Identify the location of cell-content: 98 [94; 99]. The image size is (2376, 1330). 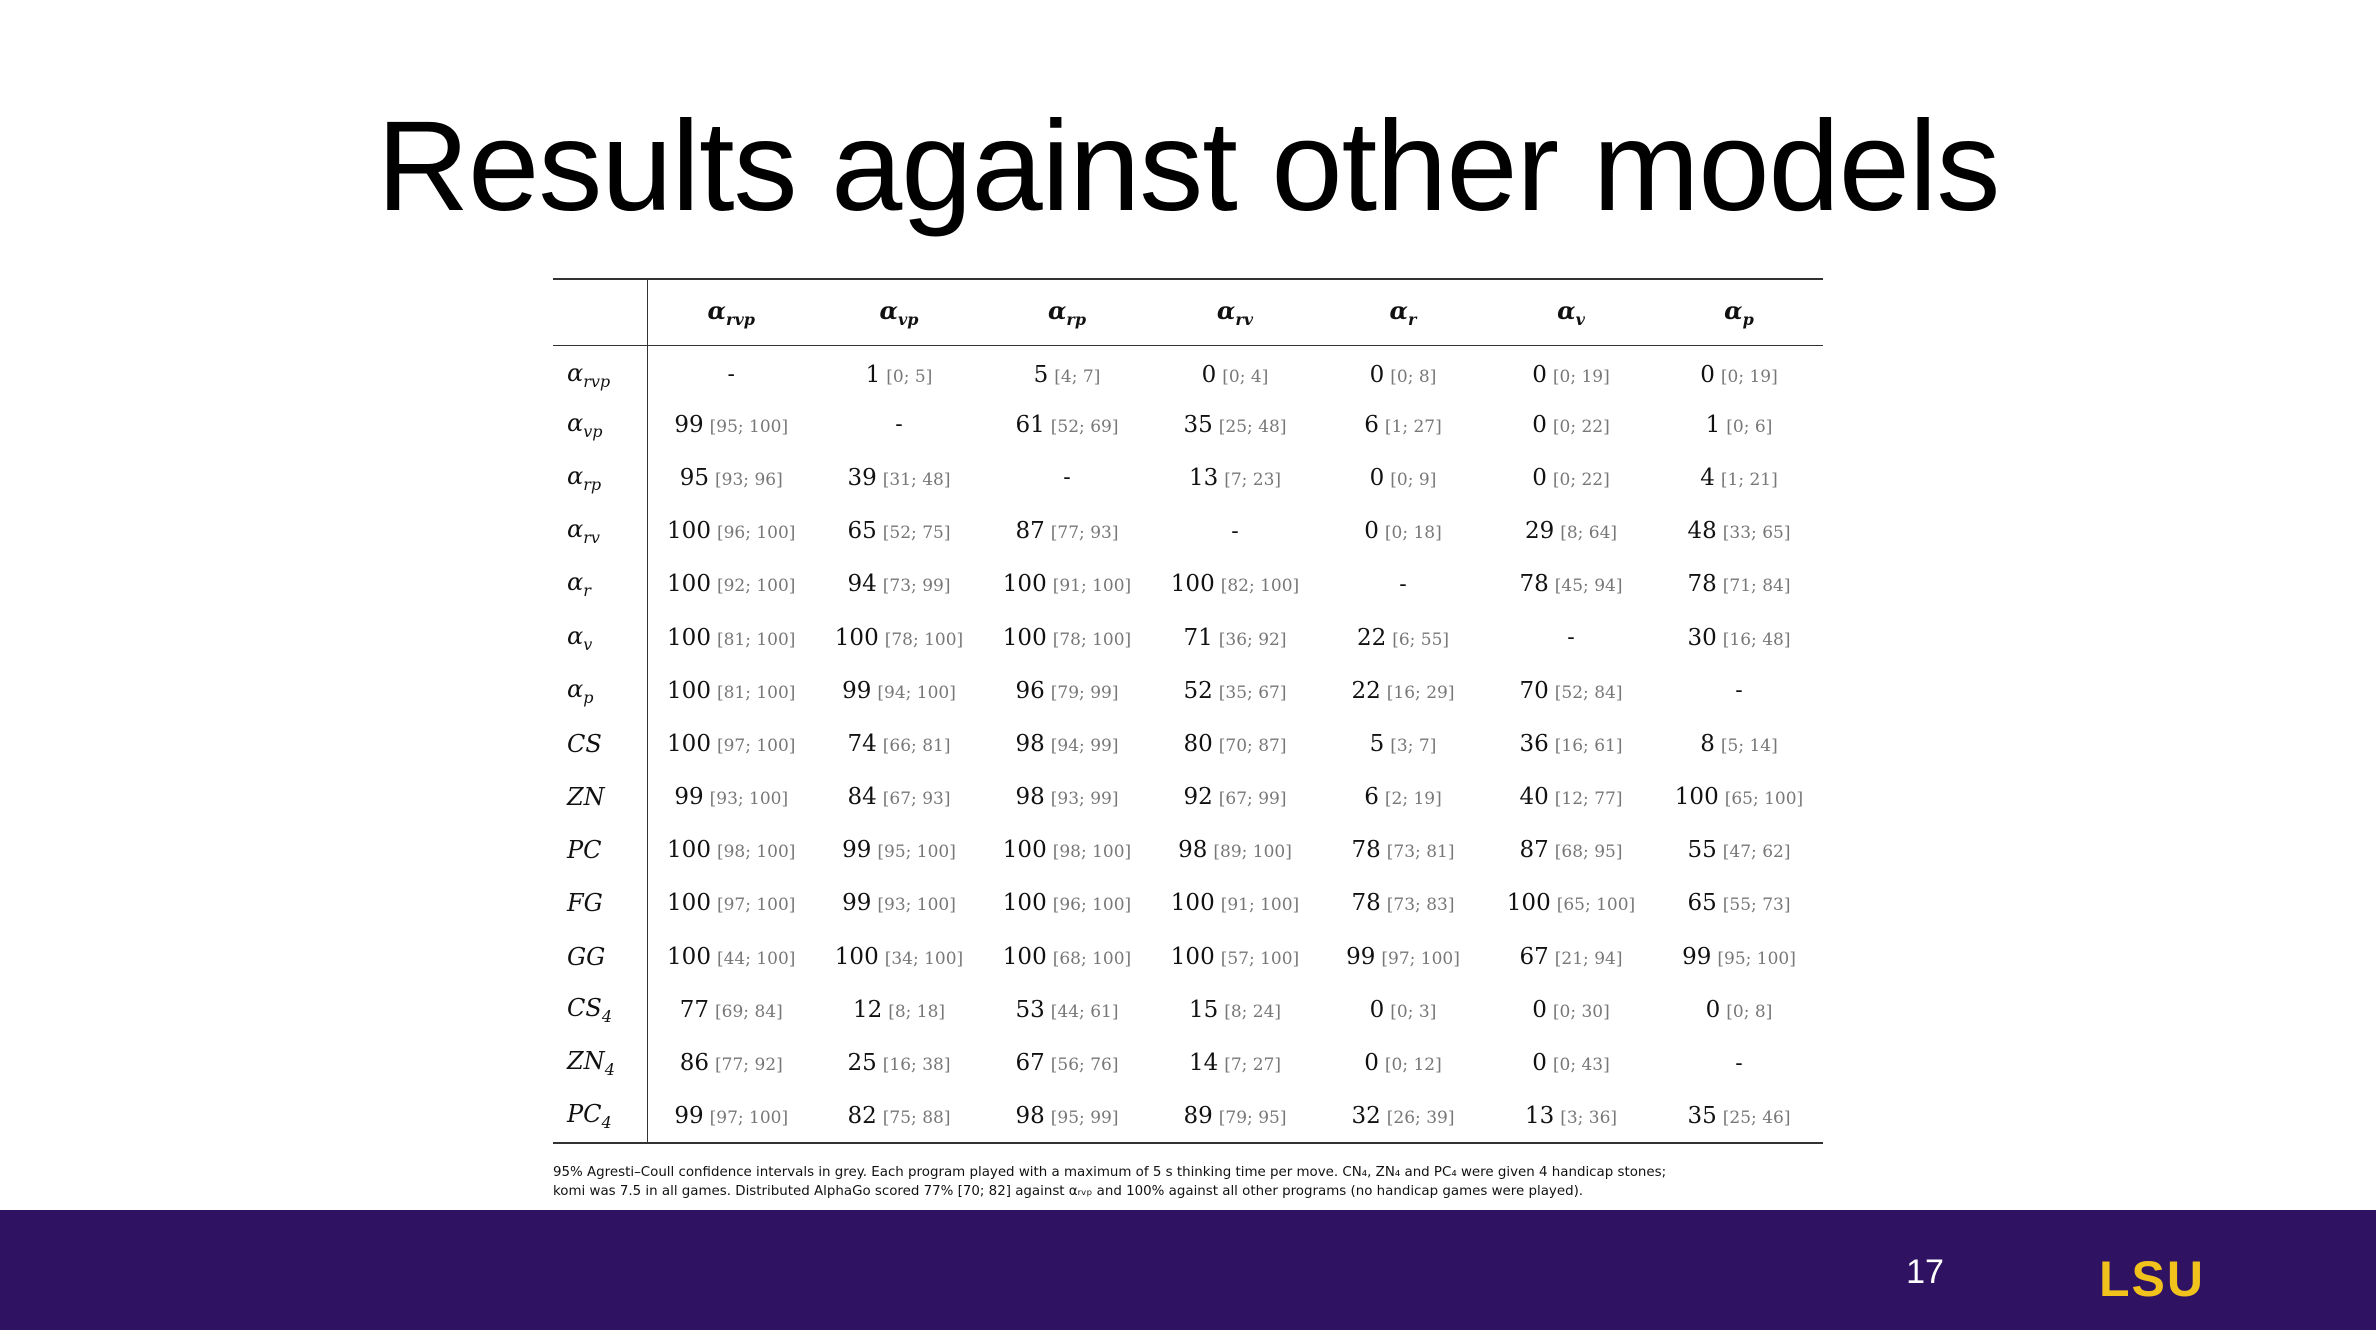
(1067, 744).